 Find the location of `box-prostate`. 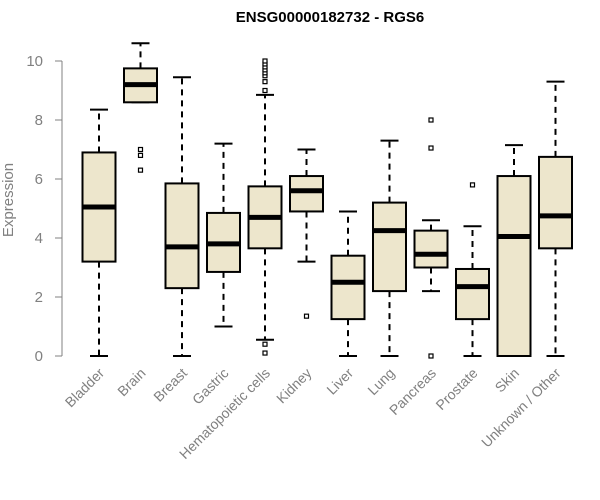

box-prostate is located at coordinates (472, 269).